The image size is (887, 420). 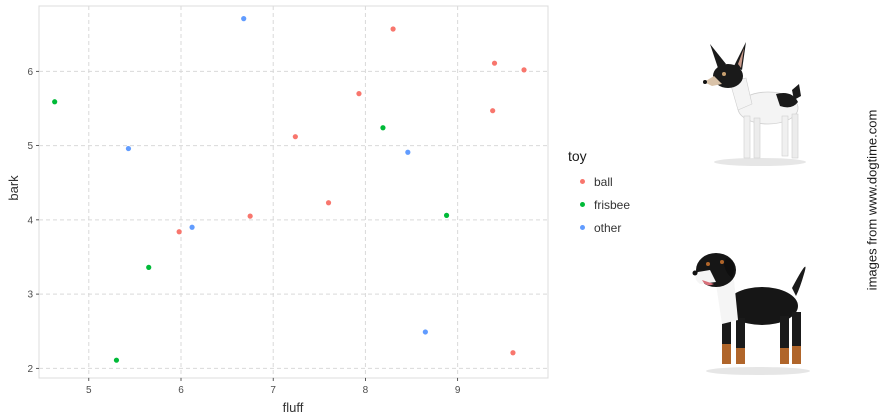 I want to click on y-tick-label: 6, so click(x=30, y=72).